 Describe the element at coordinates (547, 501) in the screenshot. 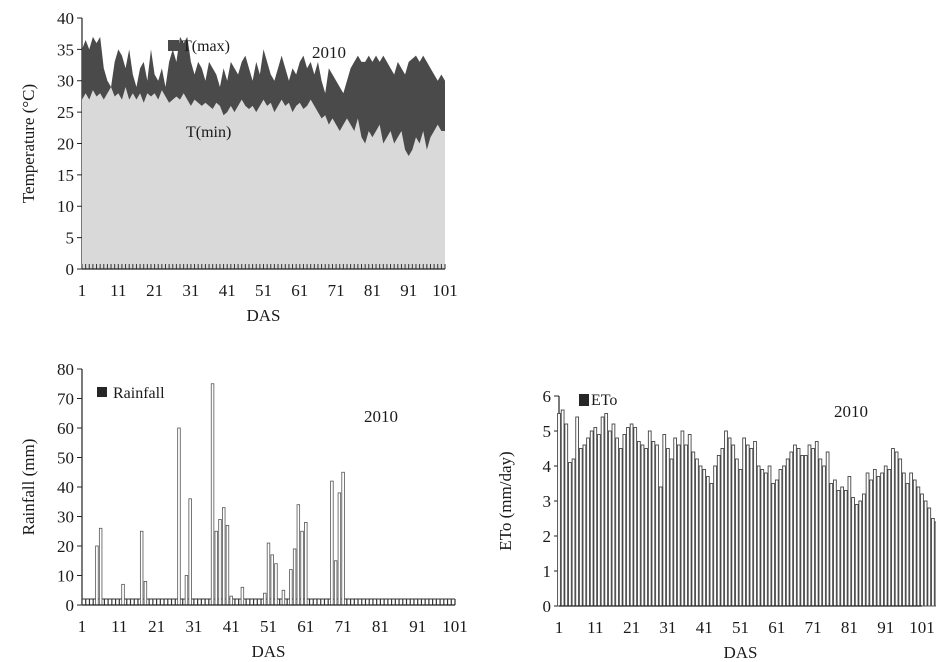

I see `y-tick-label: 3` at that location.